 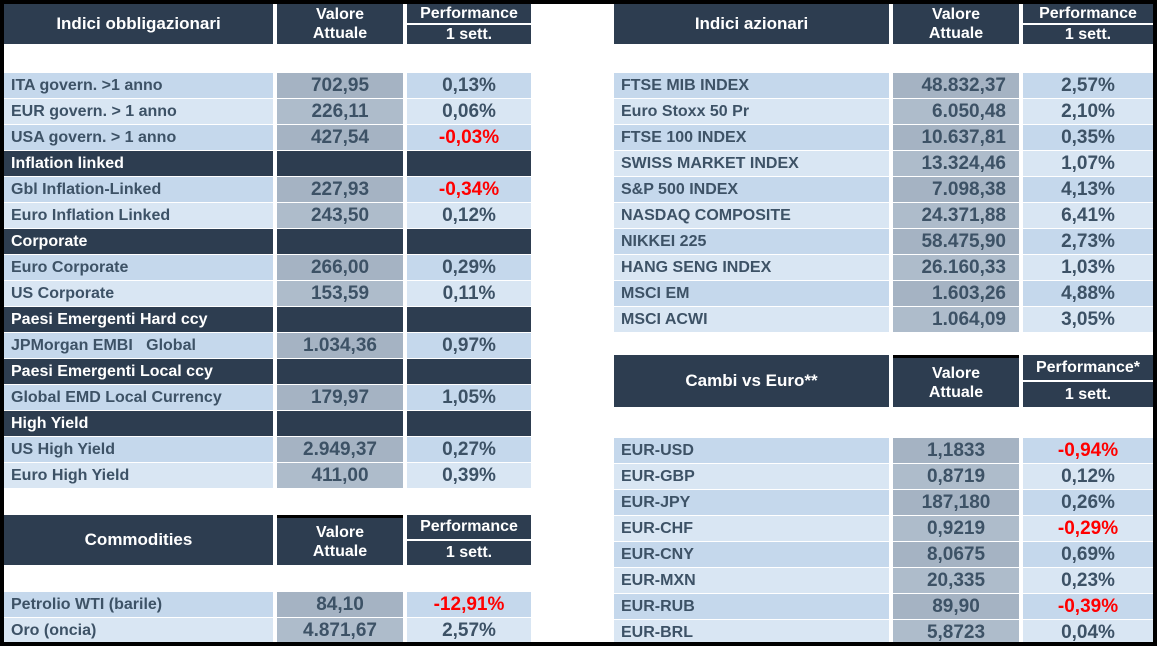 I want to click on table-title: Indici obbligazionari, so click(x=138, y=24).